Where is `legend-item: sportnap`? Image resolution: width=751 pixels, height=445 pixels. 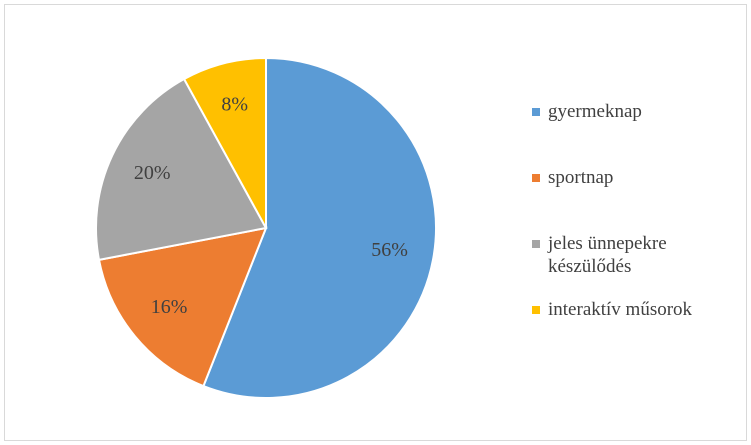 legend-item: sportnap is located at coordinates (637, 199).